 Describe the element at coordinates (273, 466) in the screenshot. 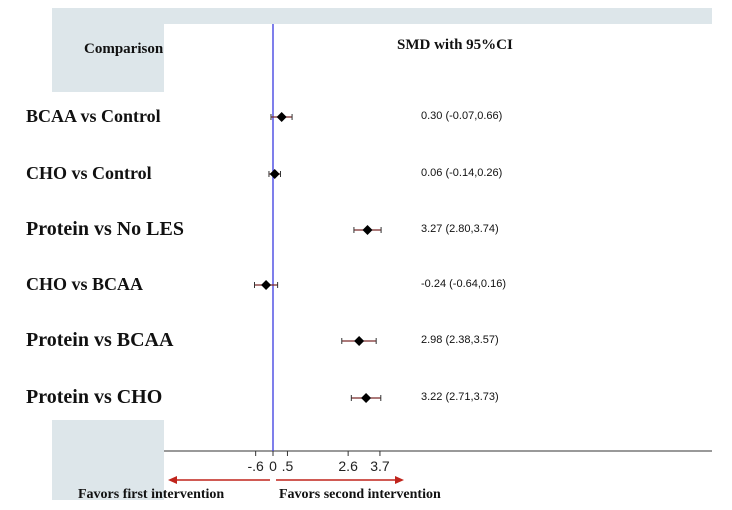

I see `x-tick-label: 0` at that location.